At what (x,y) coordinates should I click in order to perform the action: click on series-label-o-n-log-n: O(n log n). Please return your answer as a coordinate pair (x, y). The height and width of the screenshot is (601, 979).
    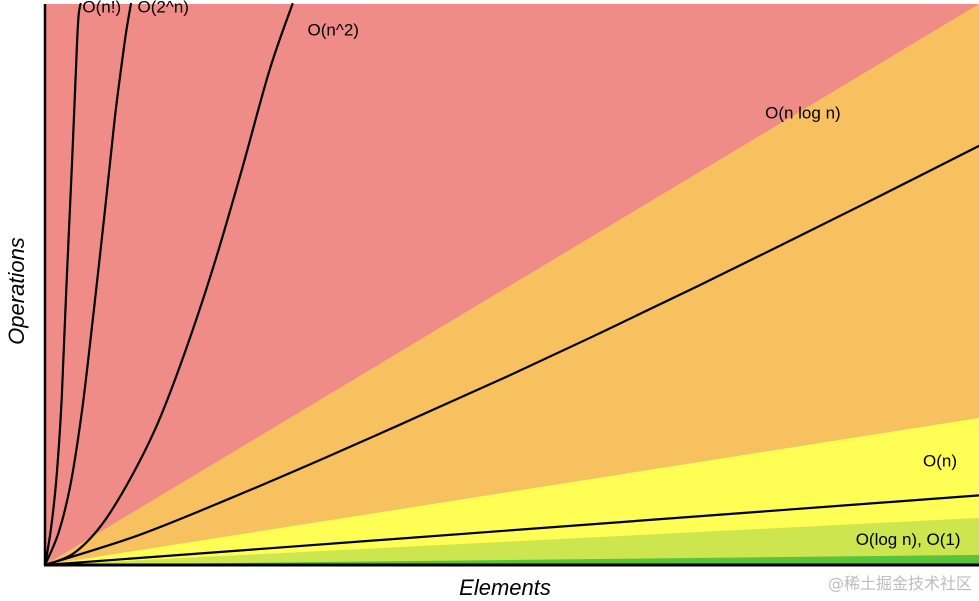
    Looking at the image, I should click on (803, 112).